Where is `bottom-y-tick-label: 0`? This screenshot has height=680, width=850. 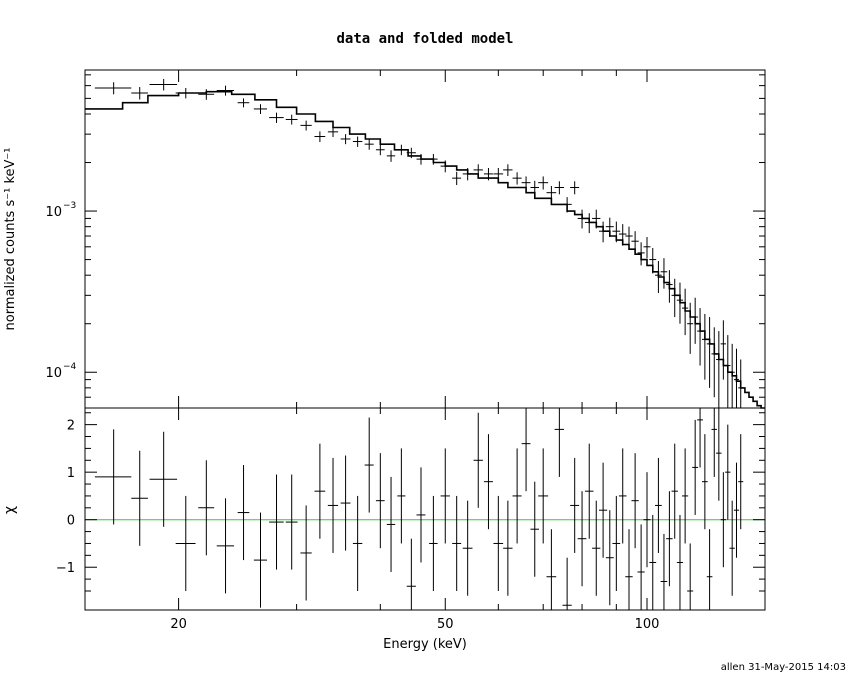 bottom-y-tick-label: 0 is located at coordinates (71, 521).